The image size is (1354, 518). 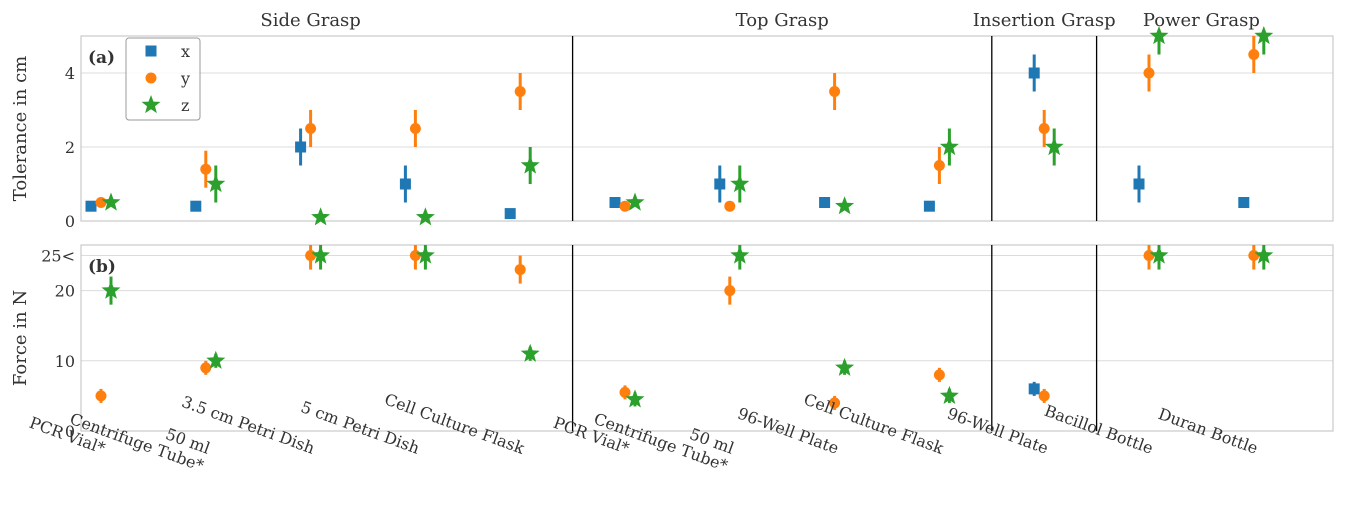 I want to click on group-label: Power Grasp, so click(x=1201, y=20).